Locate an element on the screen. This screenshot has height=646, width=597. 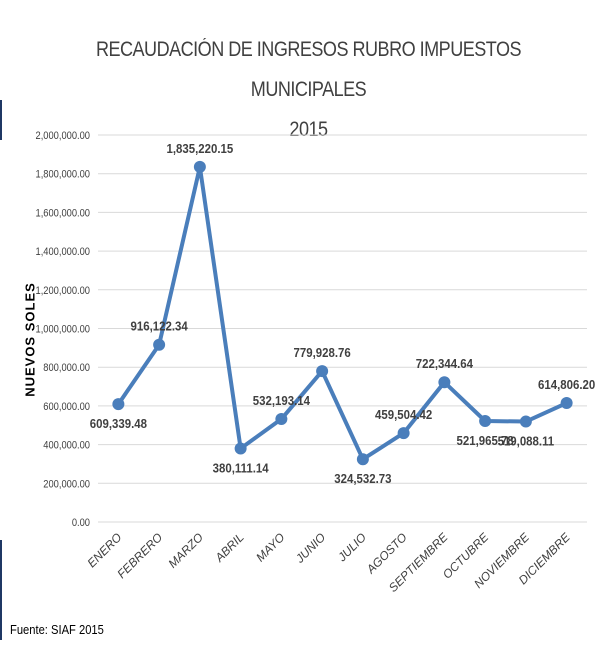
x-tick-label: MAYO is located at coordinates (270, 547).